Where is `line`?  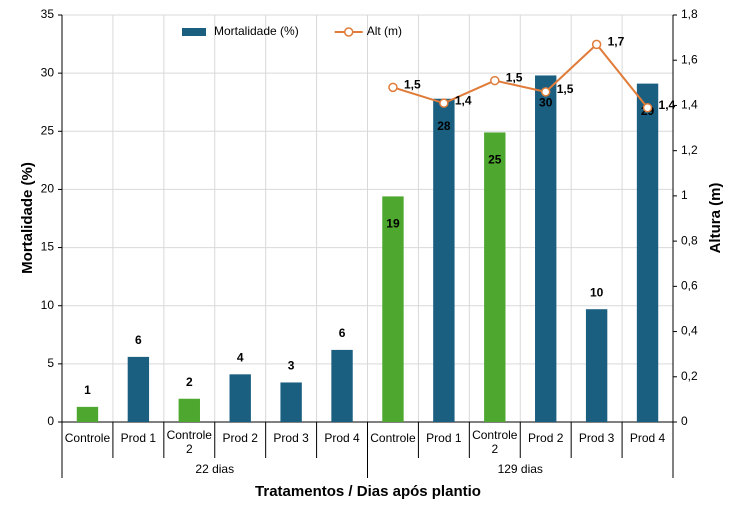
line is located at coordinates (520, 75).